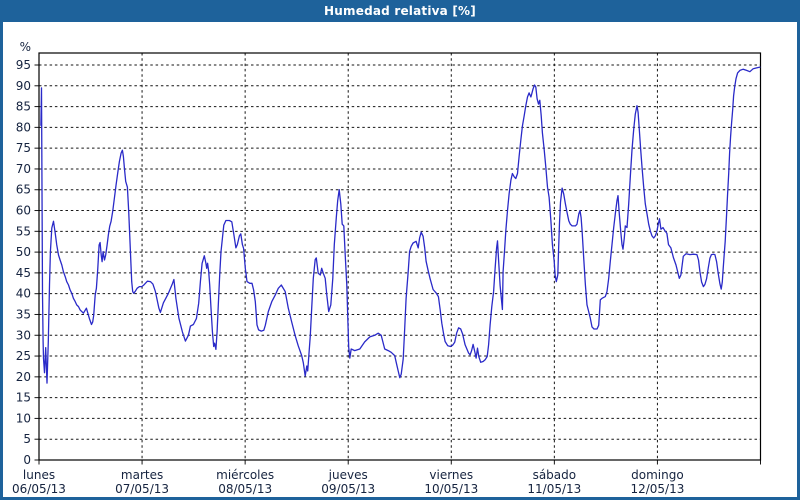  What do you see at coordinates (27, 439) in the screenshot?
I see `y-tick-label: 5` at bounding box center [27, 439].